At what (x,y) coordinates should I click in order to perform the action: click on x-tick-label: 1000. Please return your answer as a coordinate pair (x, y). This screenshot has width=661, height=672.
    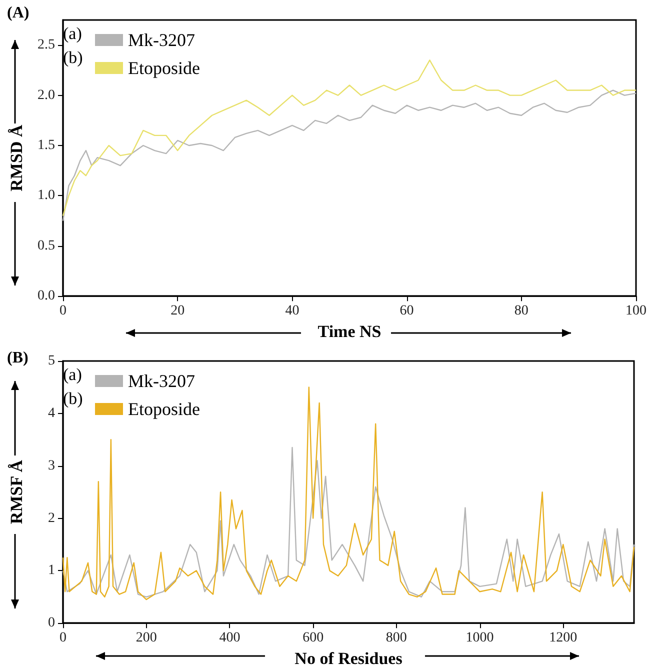
    Looking at the image, I should click on (480, 638).